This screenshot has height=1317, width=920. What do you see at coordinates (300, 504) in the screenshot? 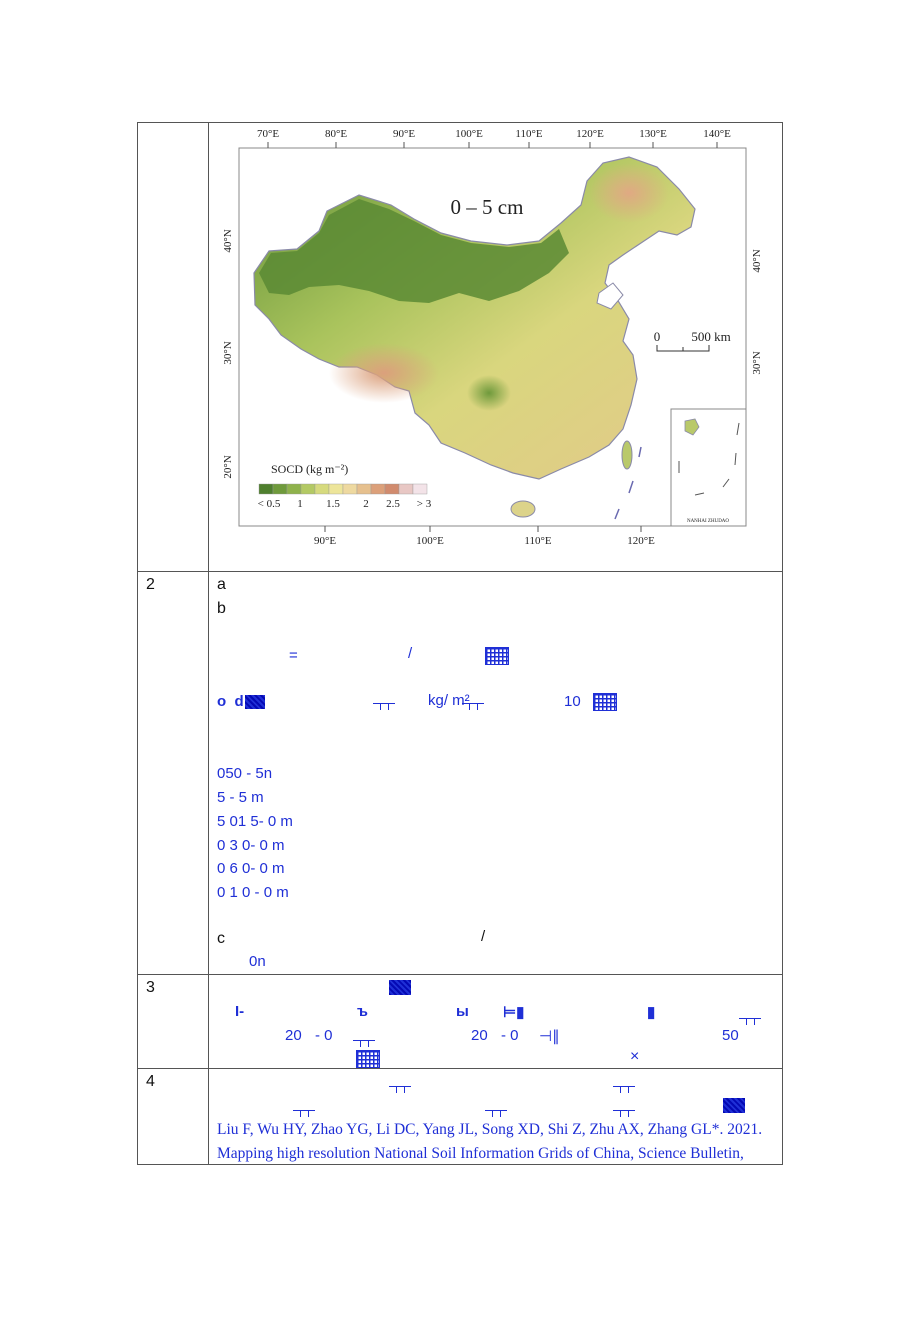
I see `legend-tick-1: 1` at bounding box center [300, 504].